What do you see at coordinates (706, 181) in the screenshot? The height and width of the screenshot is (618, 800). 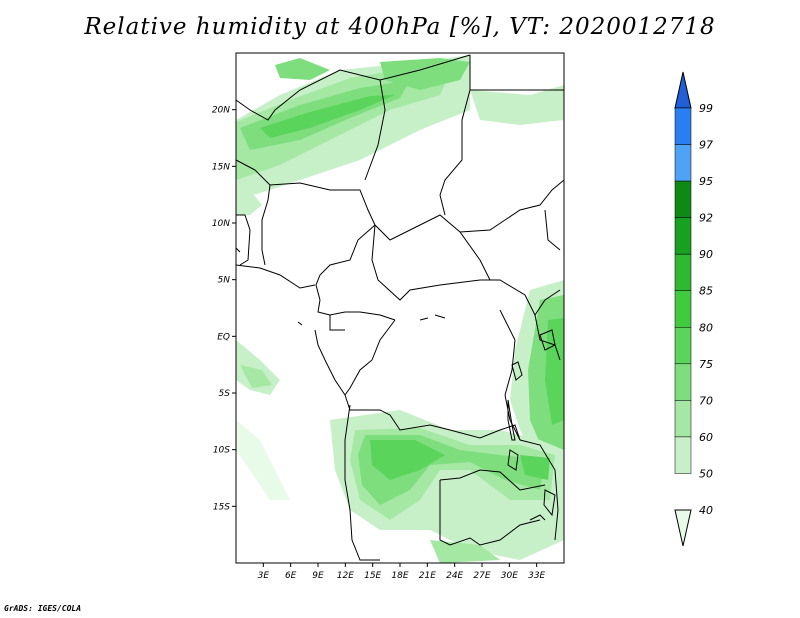 I see `colorbar-level-label: 95` at bounding box center [706, 181].